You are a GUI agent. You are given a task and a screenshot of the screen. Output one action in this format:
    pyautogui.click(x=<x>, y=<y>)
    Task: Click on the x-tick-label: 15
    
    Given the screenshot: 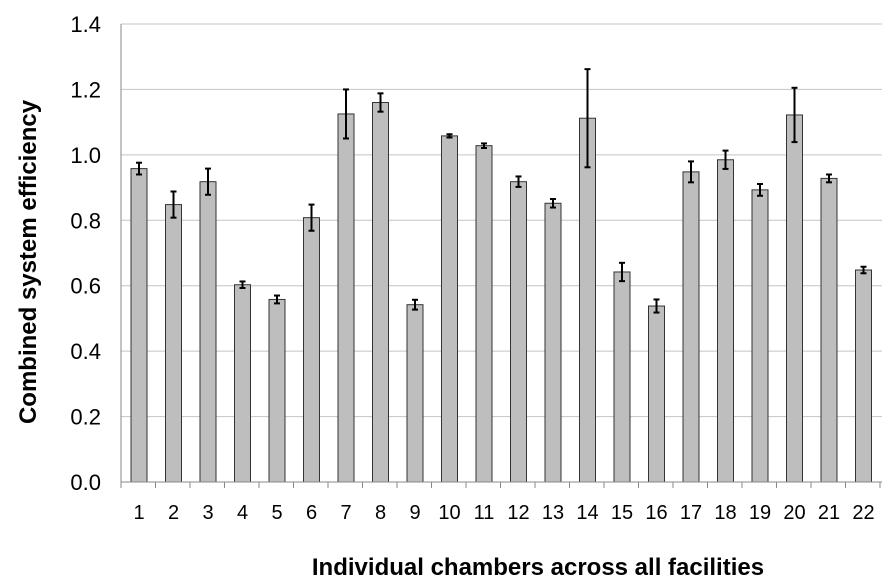 What is the action you would take?
    pyautogui.click(x=622, y=513)
    